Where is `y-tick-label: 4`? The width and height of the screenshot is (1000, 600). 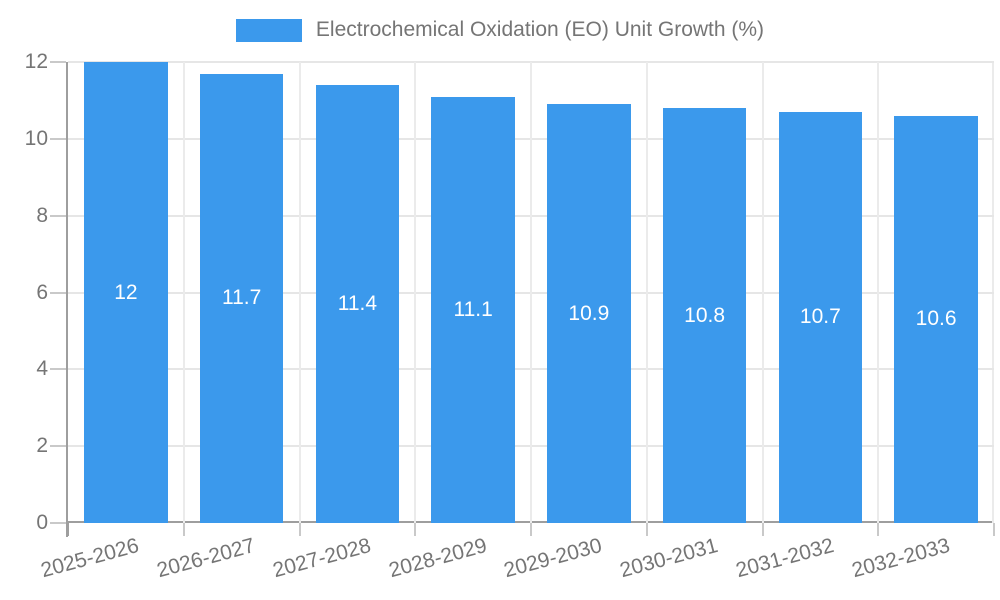
y-tick-label: 4 is located at coordinates (42, 369).